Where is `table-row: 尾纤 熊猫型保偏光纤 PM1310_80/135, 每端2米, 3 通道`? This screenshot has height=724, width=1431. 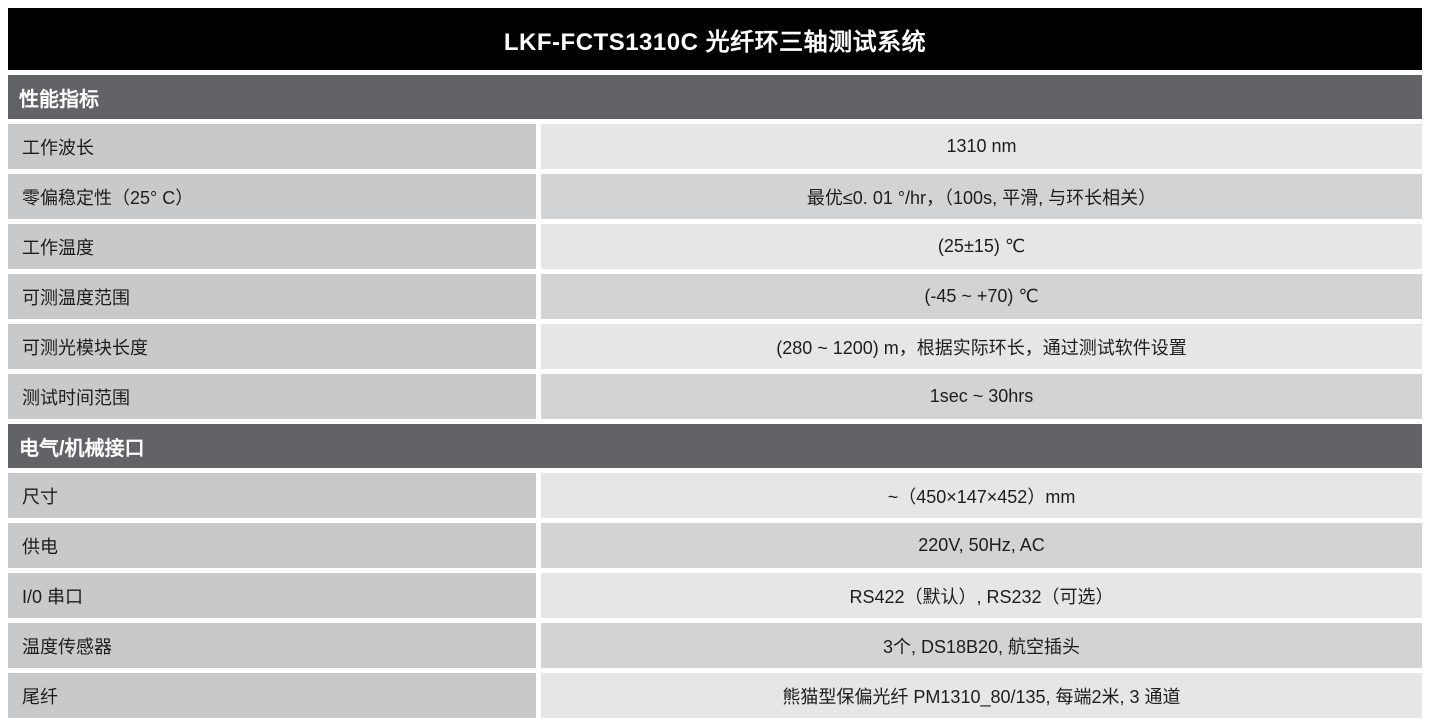
table-row: 尾纤 熊猫型保偏光纤 PM1310_80/135, 每端2米, 3 通道 is located at coordinates (715, 695).